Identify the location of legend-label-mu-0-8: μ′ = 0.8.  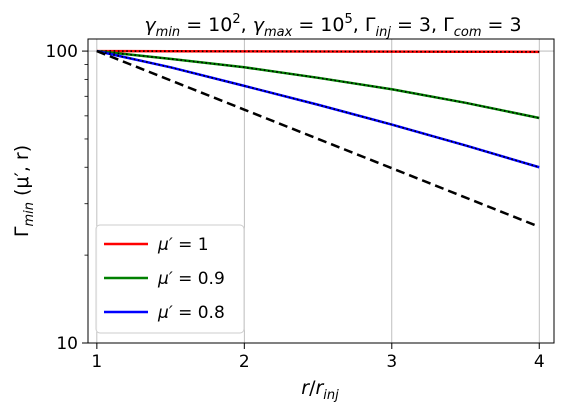
(191, 313).